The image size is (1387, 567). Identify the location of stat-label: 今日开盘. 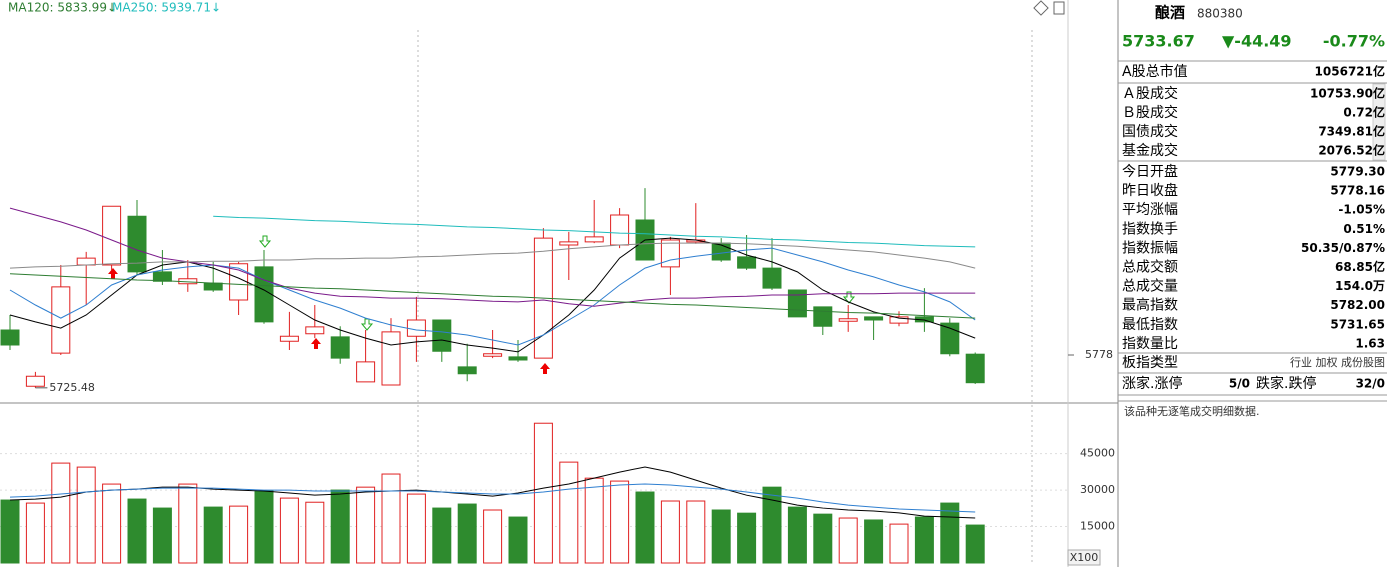
(1150, 171).